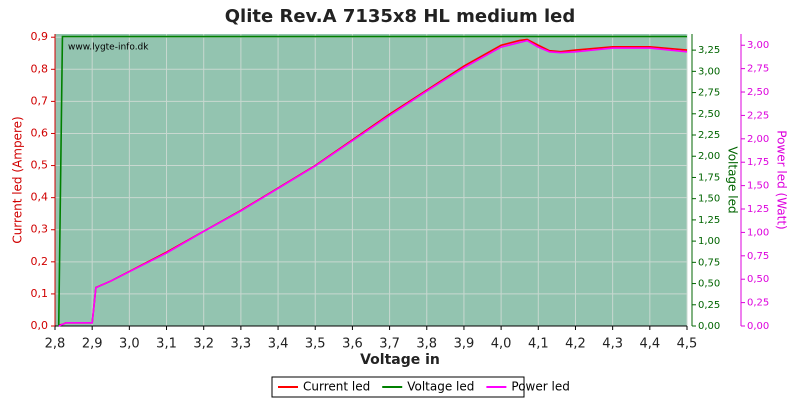  I want to click on y2-tick-label: 0,50, so click(709, 284).